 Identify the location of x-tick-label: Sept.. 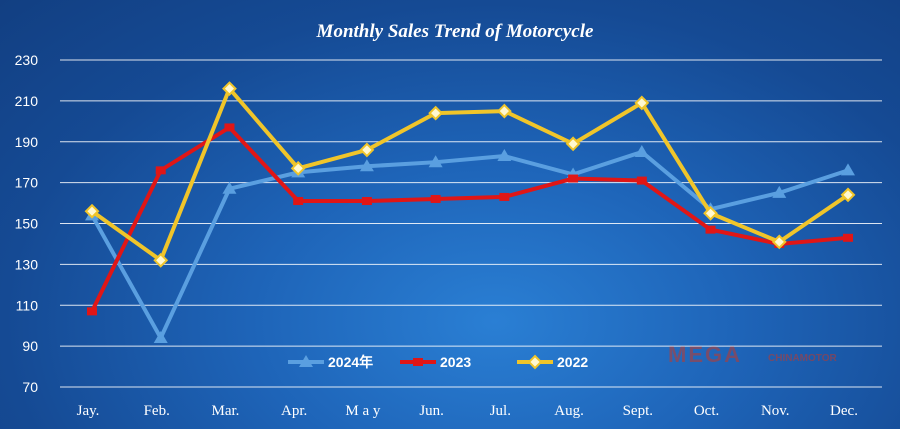
(638, 411).